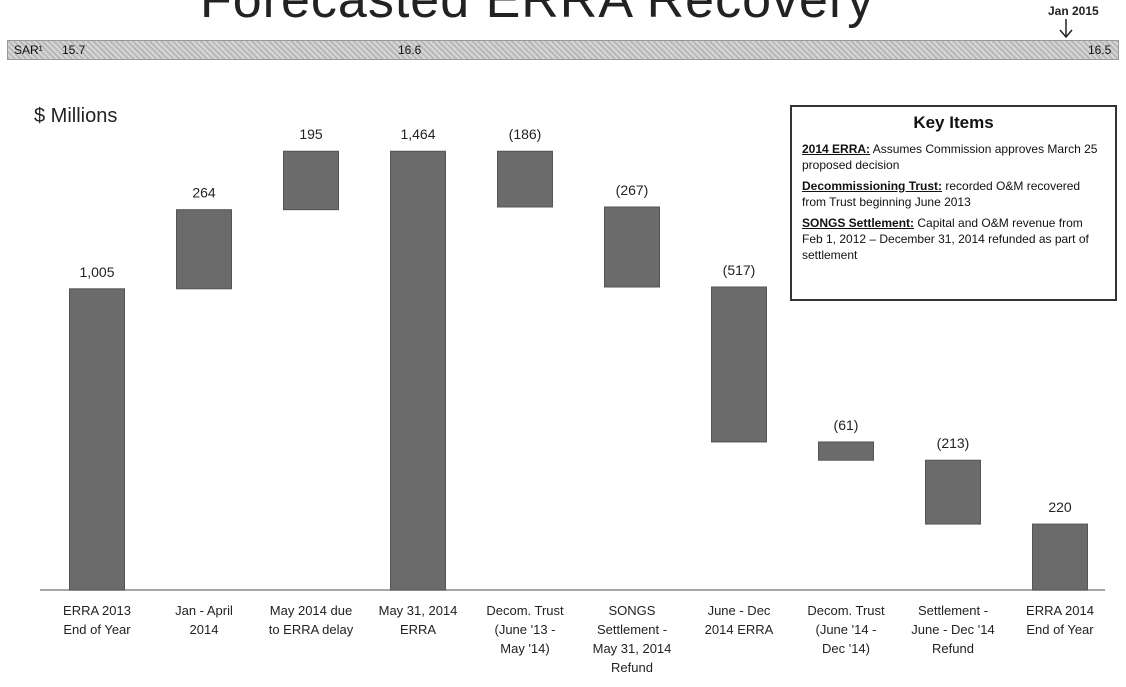  Describe the element at coordinates (417, 134) in the screenshot. I see `data-label-4: 1,464` at that location.